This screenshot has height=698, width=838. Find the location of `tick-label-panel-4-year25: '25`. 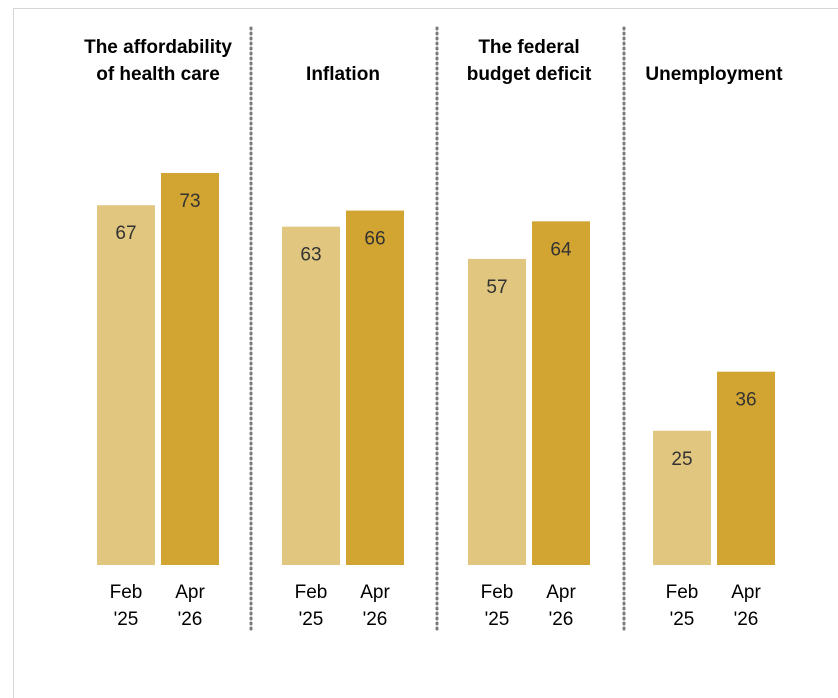

tick-label-panel-4-year25: '25 is located at coordinates (682, 619).